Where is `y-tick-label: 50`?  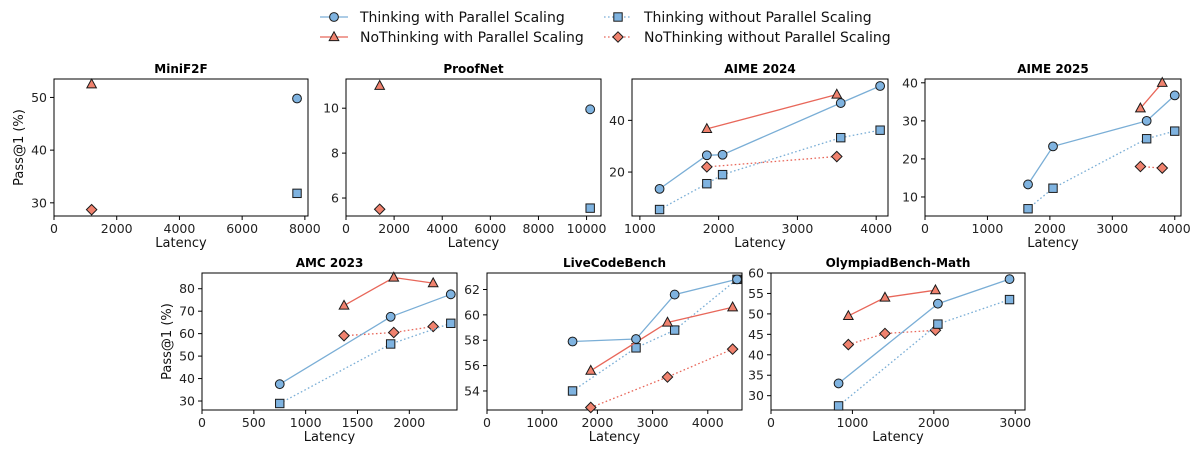 y-tick-label: 50 is located at coordinates (756, 313).